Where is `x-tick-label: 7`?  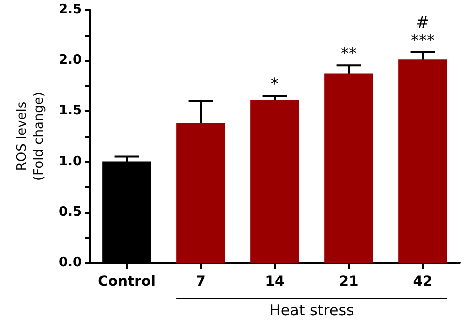 x-tick-label: 7 is located at coordinates (201, 282).